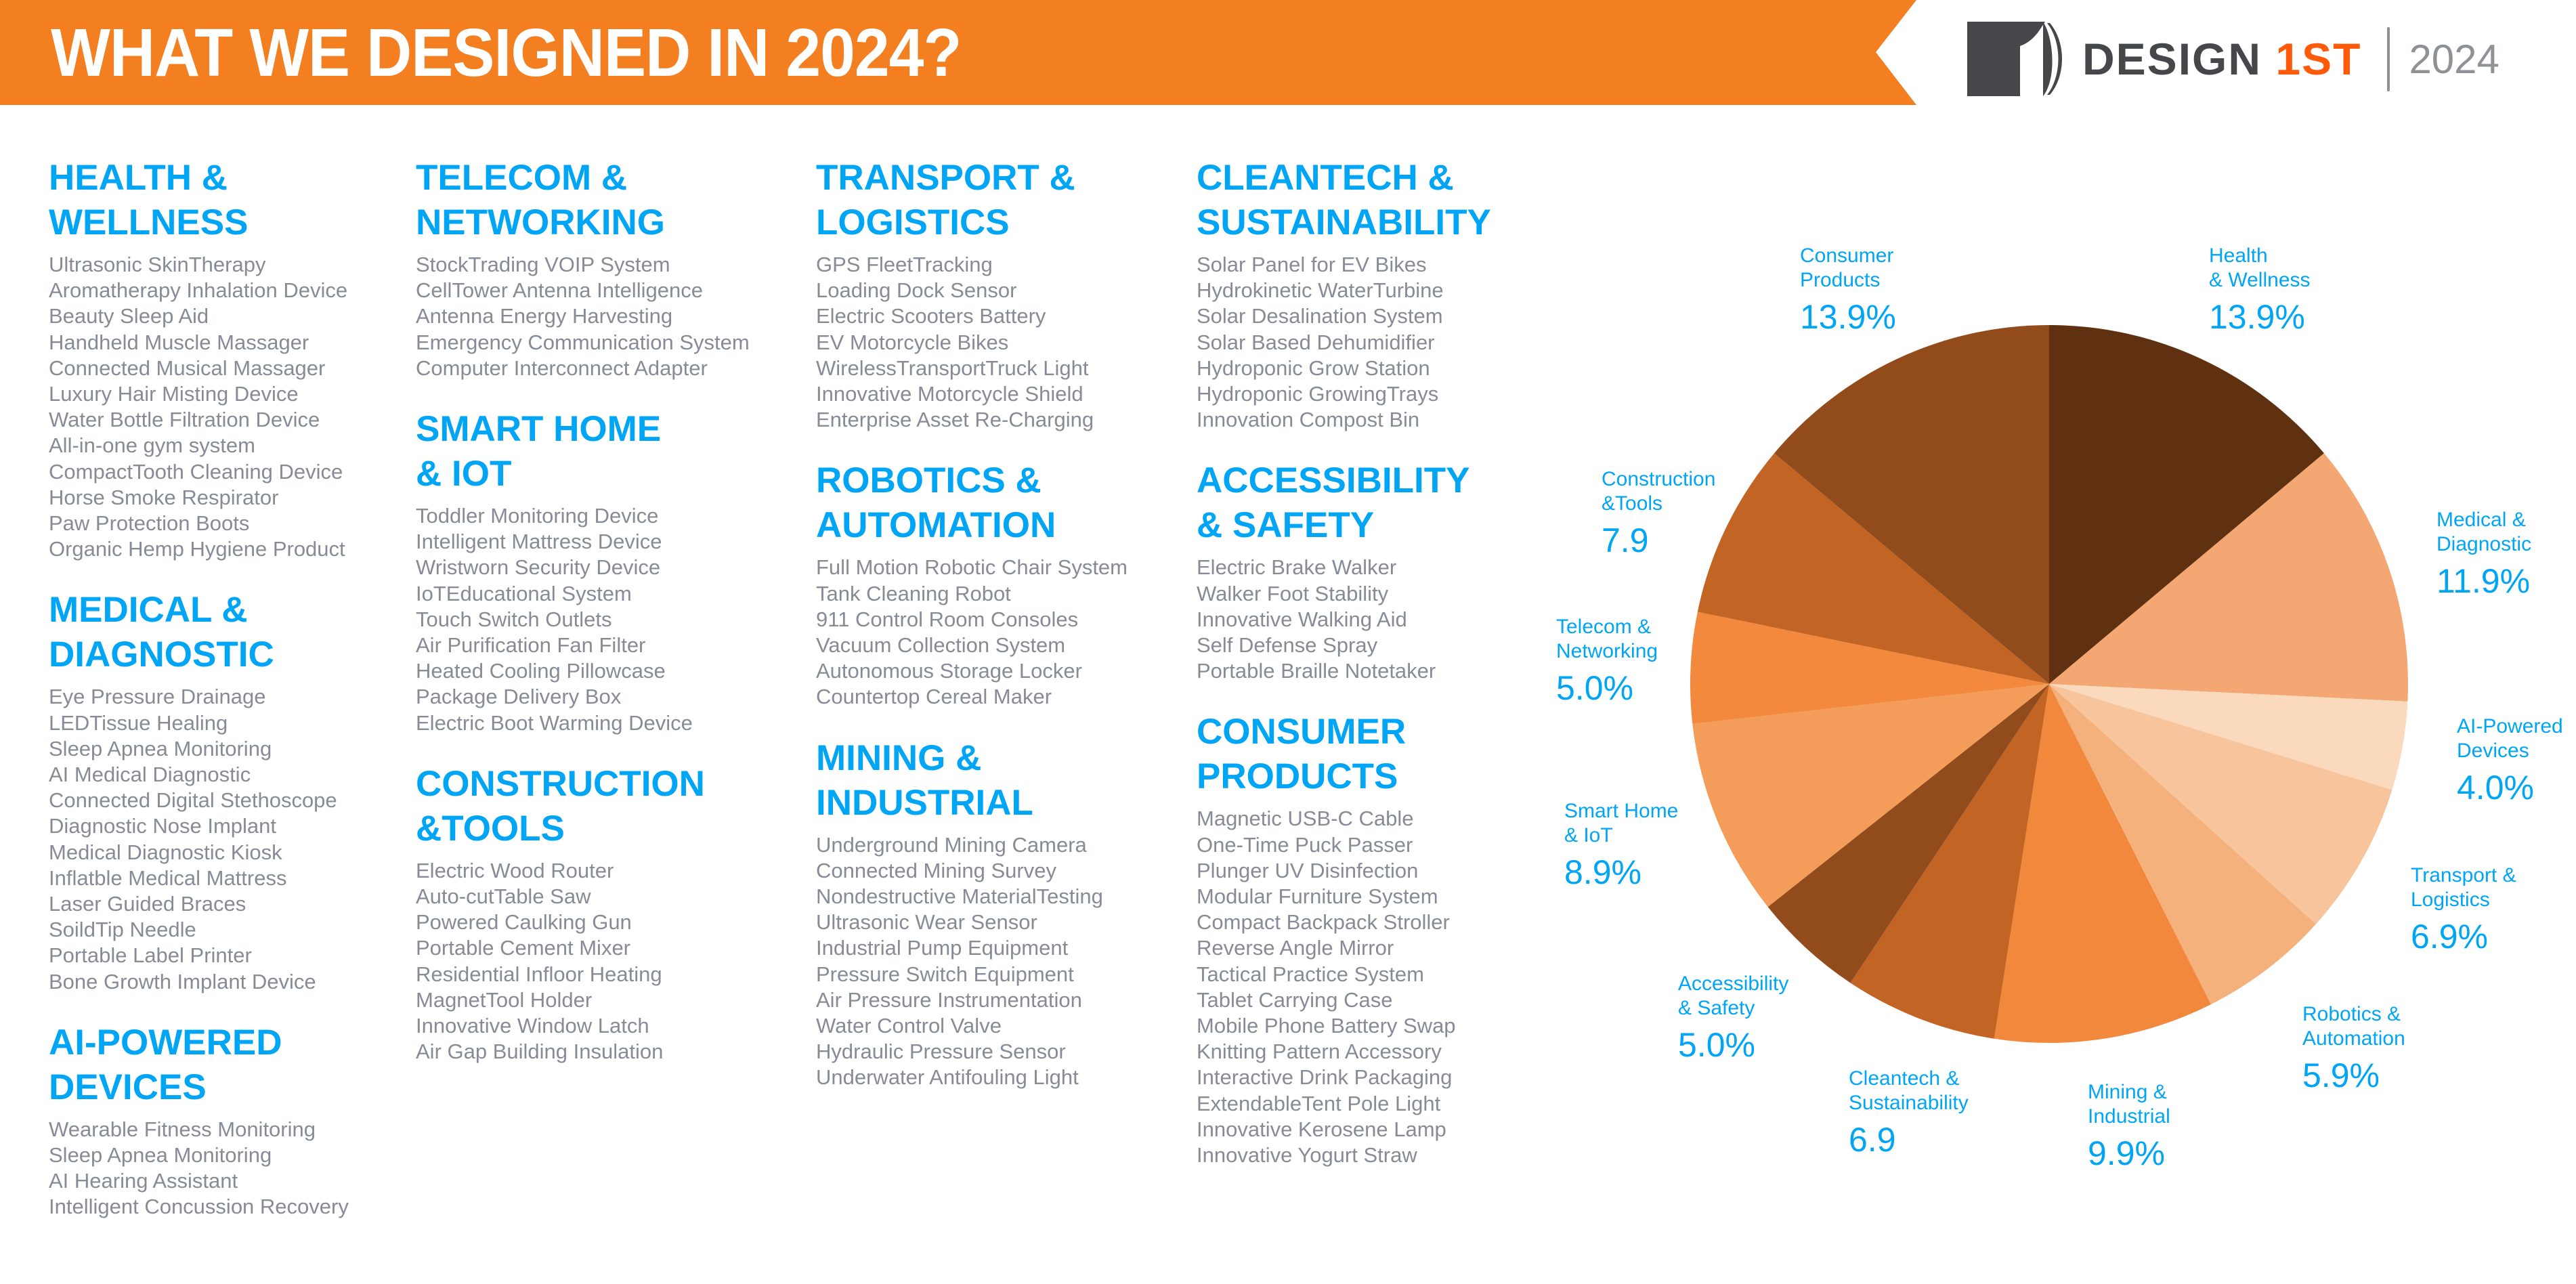 This screenshot has height=1284, width=2576. Describe the element at coordinates (522, 178) in the screenshot. I see `category-title-line: TELECOM &` at that location.